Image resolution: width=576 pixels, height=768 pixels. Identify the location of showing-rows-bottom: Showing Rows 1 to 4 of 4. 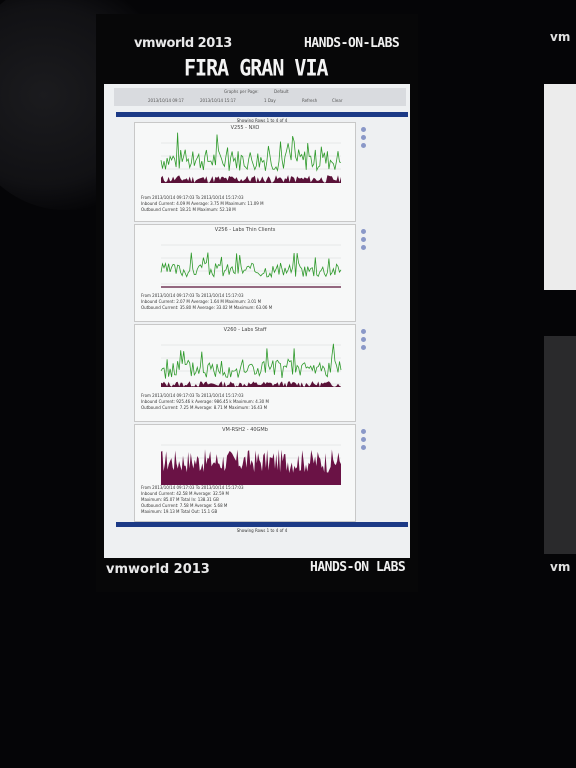
(262, 530).